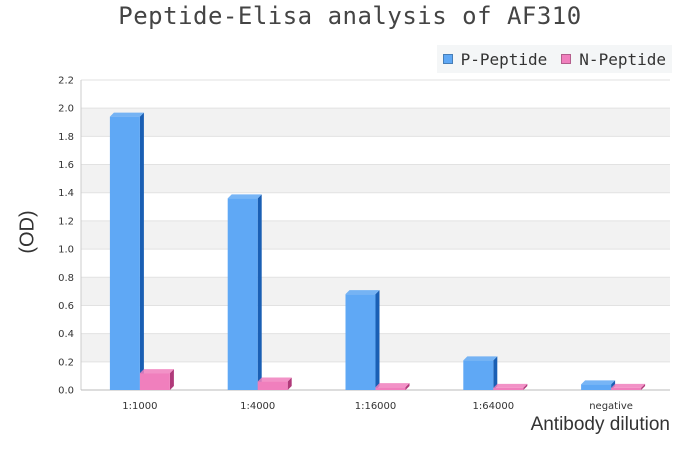  Describe the element at coordinates (350, 16) in the screenshot. I see `chart-title: Peptide-Elisa analysis of AF310` at that location.